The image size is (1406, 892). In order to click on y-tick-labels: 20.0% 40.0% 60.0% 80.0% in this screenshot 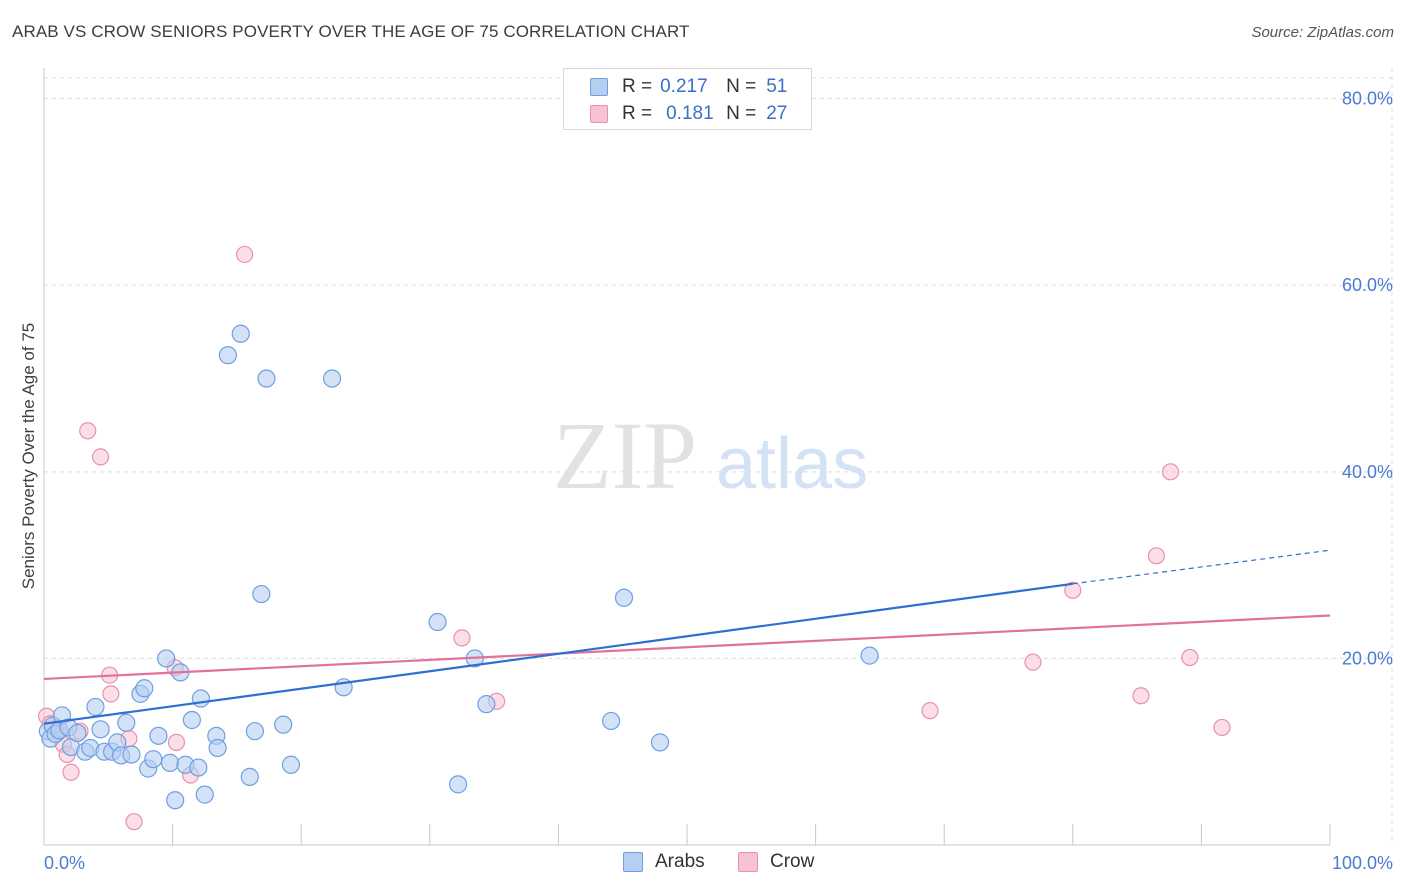, I will do `click(1367, 379)`.